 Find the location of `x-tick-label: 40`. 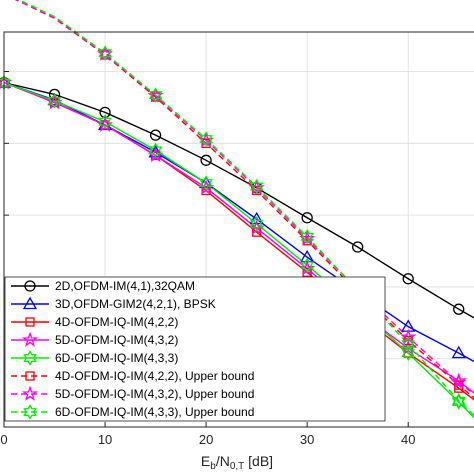

x-tick-label: 40 is located at coordinates (408, 439).